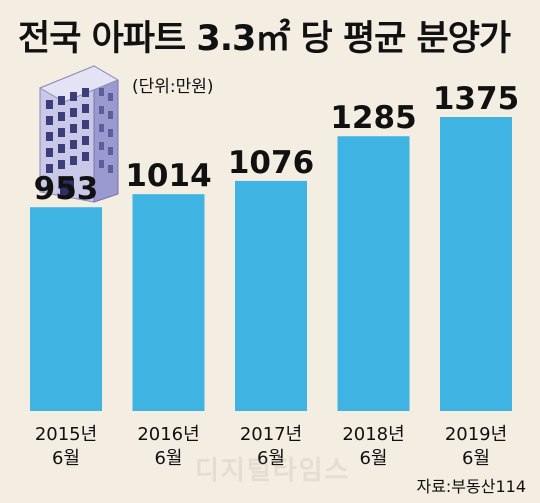 The width and height of the screenshot is (540, 503). I want to click on x-tick-label-0-1: 6월, so click(66, 458).